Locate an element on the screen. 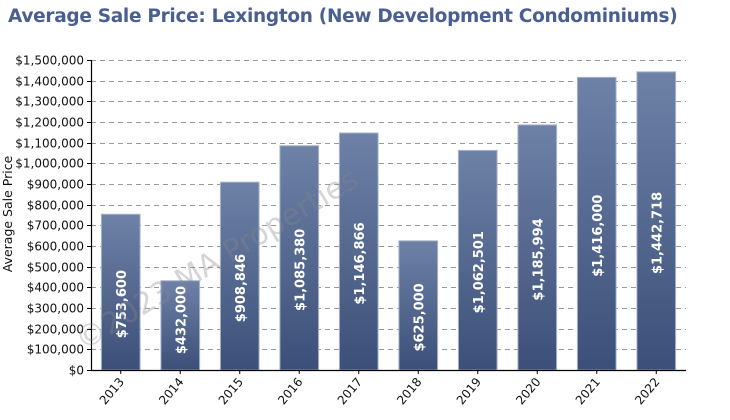  y-tick-label: $300,000 is located at coordinates (55, 309).